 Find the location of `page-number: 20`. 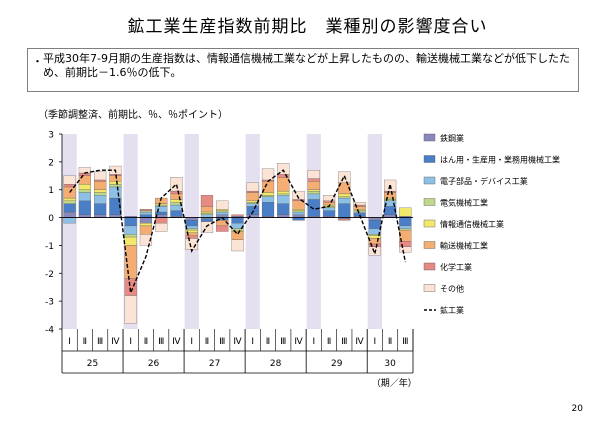

page-number: 20 is located at coordinates (577, 409).